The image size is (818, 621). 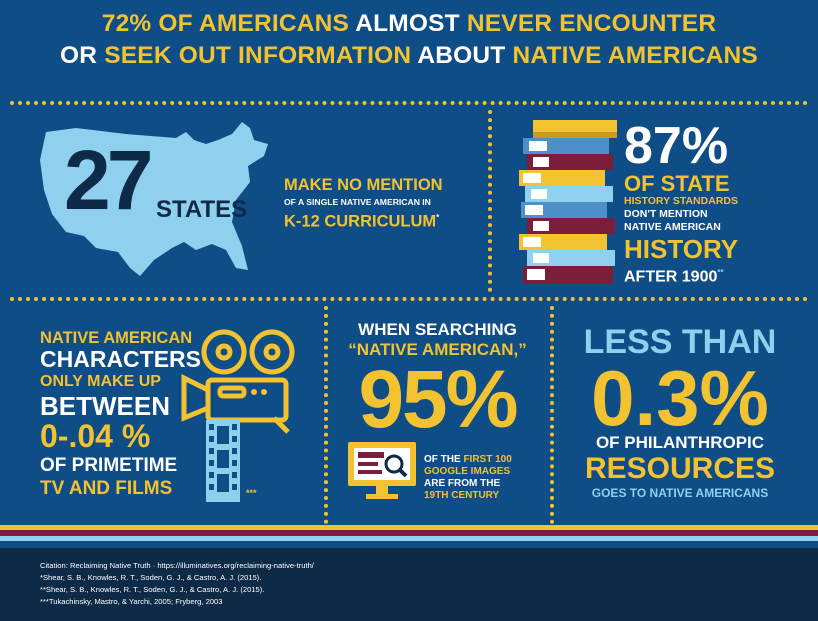 What do you see at coordinates (437, 349) in the screenshot?
I see `google-line-2: “NATIVE AMERICAN,”` at bounding box center [437, 349].